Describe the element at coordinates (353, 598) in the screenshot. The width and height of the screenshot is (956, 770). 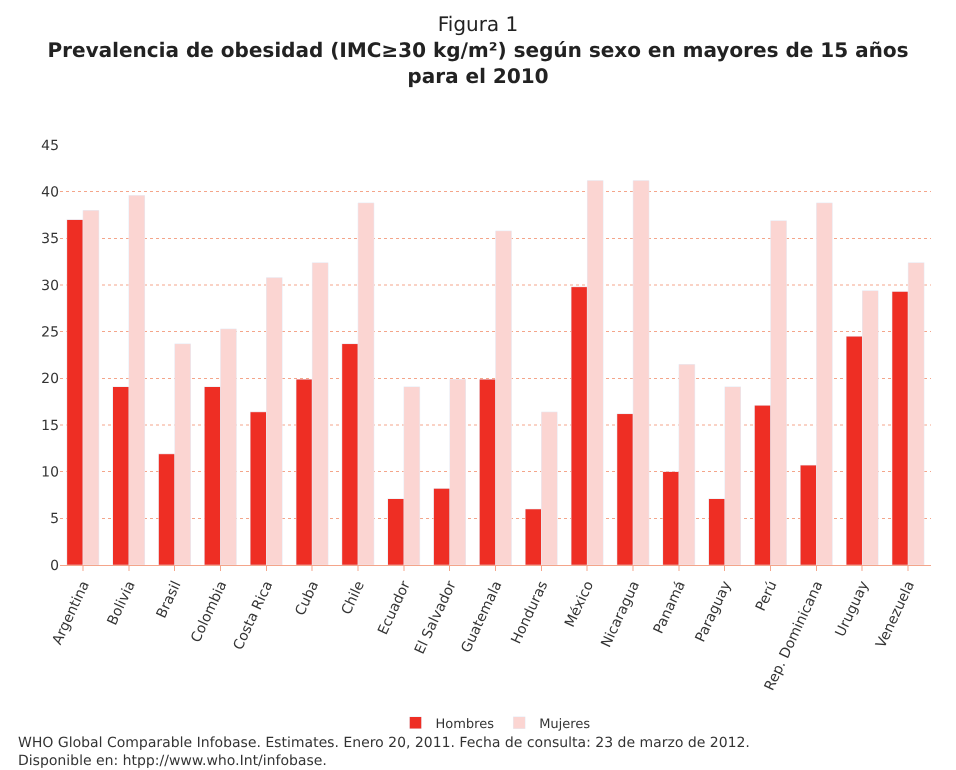
I see `x-tick-label: Chile` at that location.